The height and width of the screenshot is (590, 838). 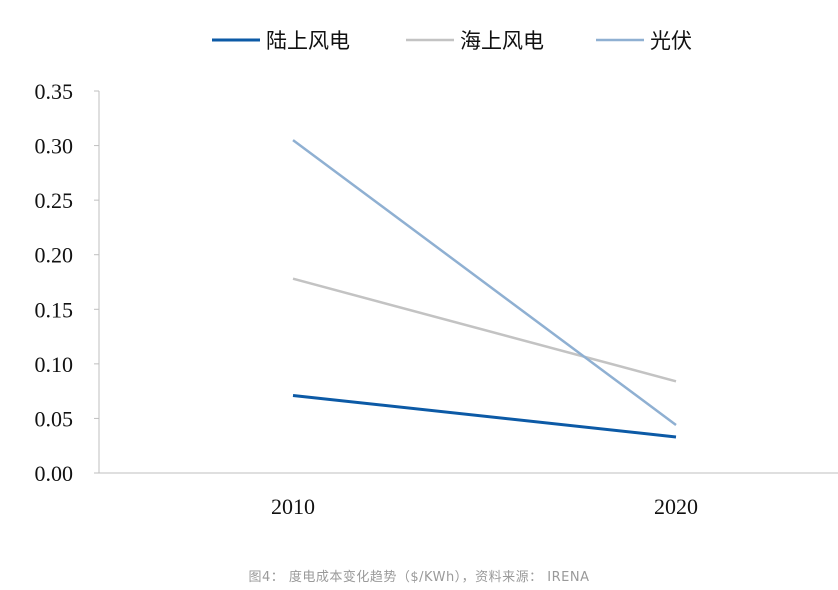 I want to click on y-tick-label: 0.05, so click(x=54, y=418).